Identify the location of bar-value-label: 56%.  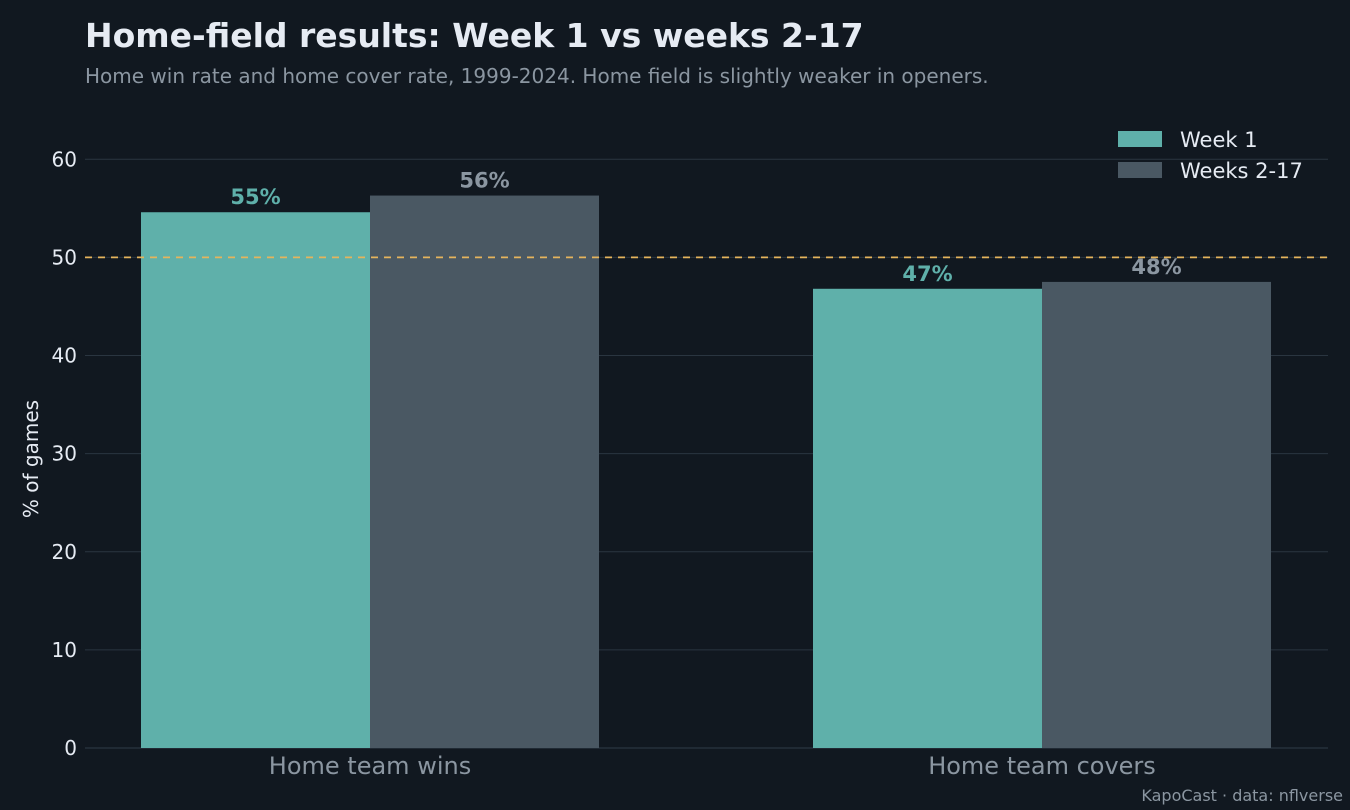
(484, 181).